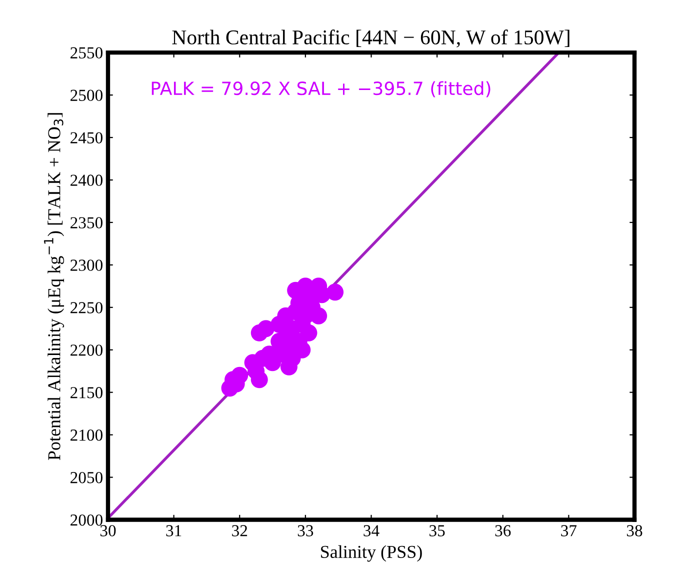 The height and width of the screenshot is (584, 675). What do you see at coordinates (86, 53) in the screenshot?
I see `y-tick-label: 2550` at bounding box center [86, 53].